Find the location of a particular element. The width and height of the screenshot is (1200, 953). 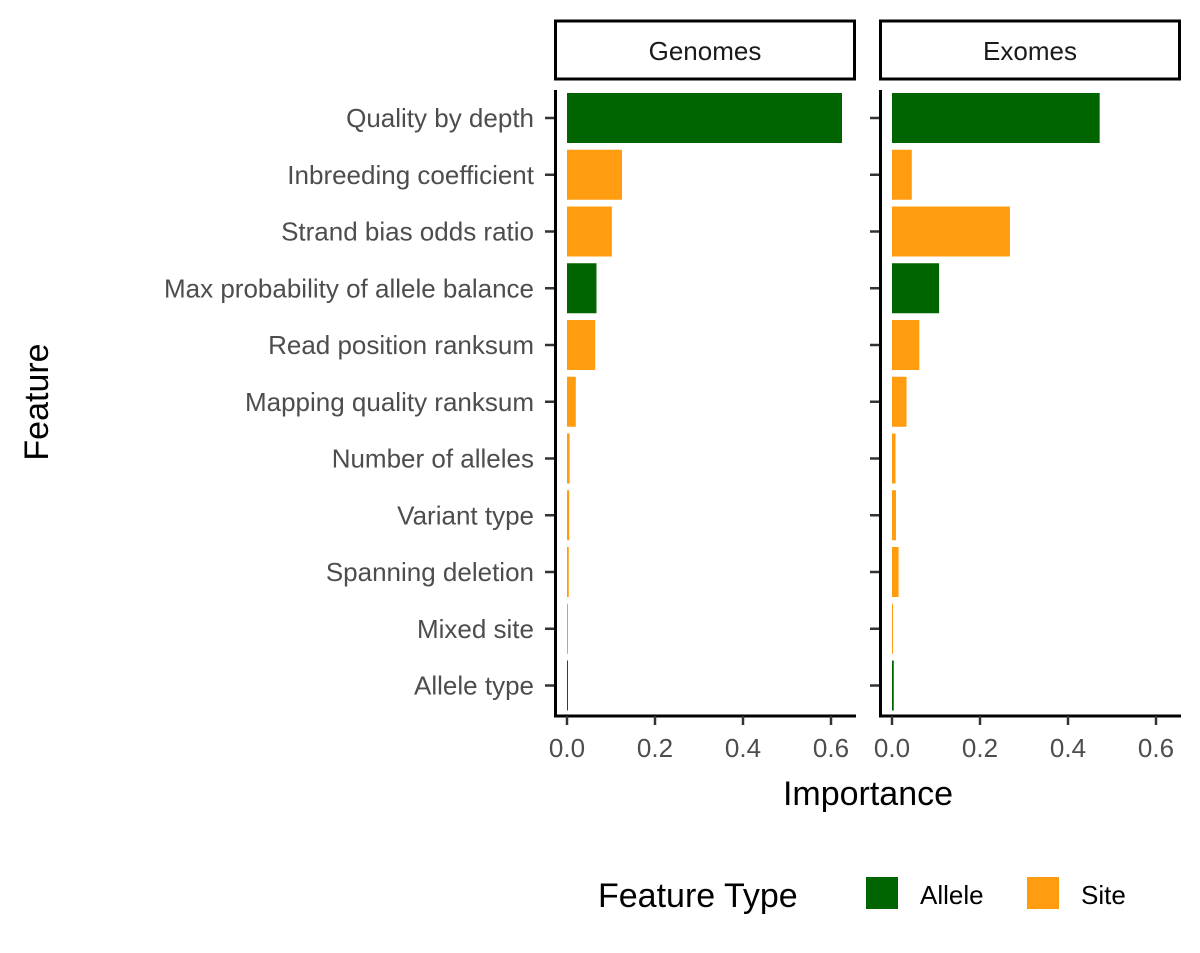

y-tick-label: Mixed site is located at coordinates (475, 629).